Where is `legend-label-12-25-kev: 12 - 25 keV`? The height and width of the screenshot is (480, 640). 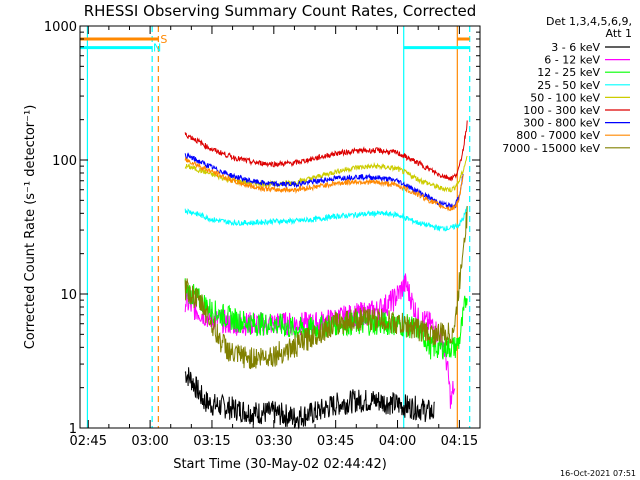 legend-label-12-25-kev: 12 - 25 keV is located at coordinates (568, 72).